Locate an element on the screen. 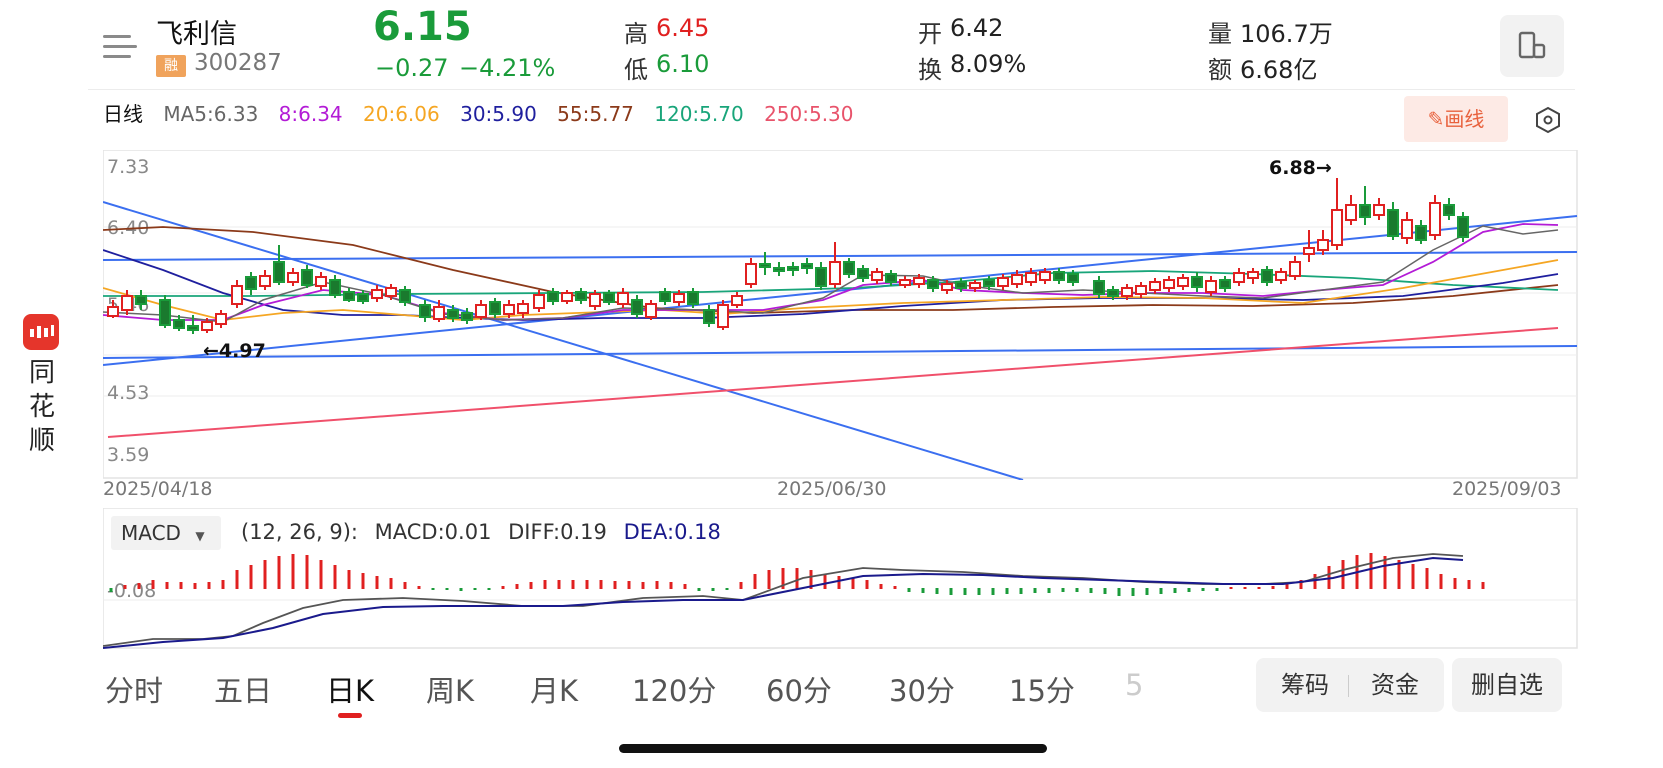 This screenshot has height=768, width=1663. tab-monthly-k: 月K is located at coordinates (554, 691).